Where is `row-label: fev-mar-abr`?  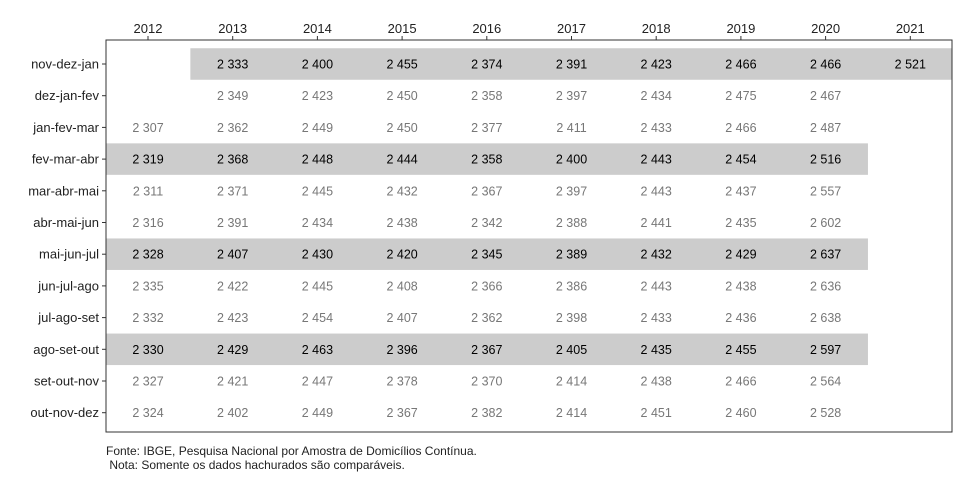
row-label: fev-mar-abr is located at coordinates (66, 159).